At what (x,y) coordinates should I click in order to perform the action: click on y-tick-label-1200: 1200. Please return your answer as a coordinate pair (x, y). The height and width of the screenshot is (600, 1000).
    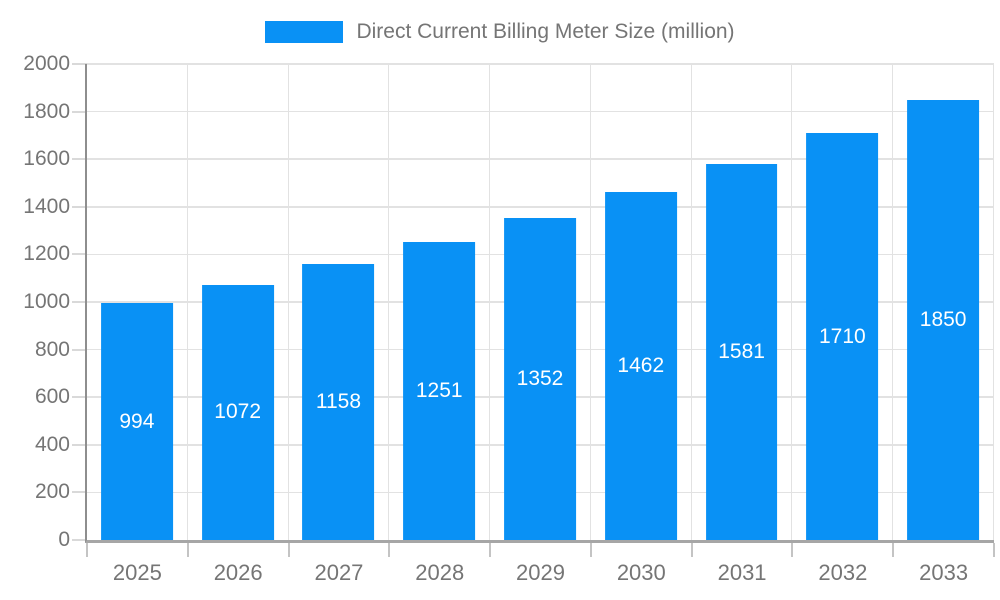
    Looking at the image, I should click on (46, 254).